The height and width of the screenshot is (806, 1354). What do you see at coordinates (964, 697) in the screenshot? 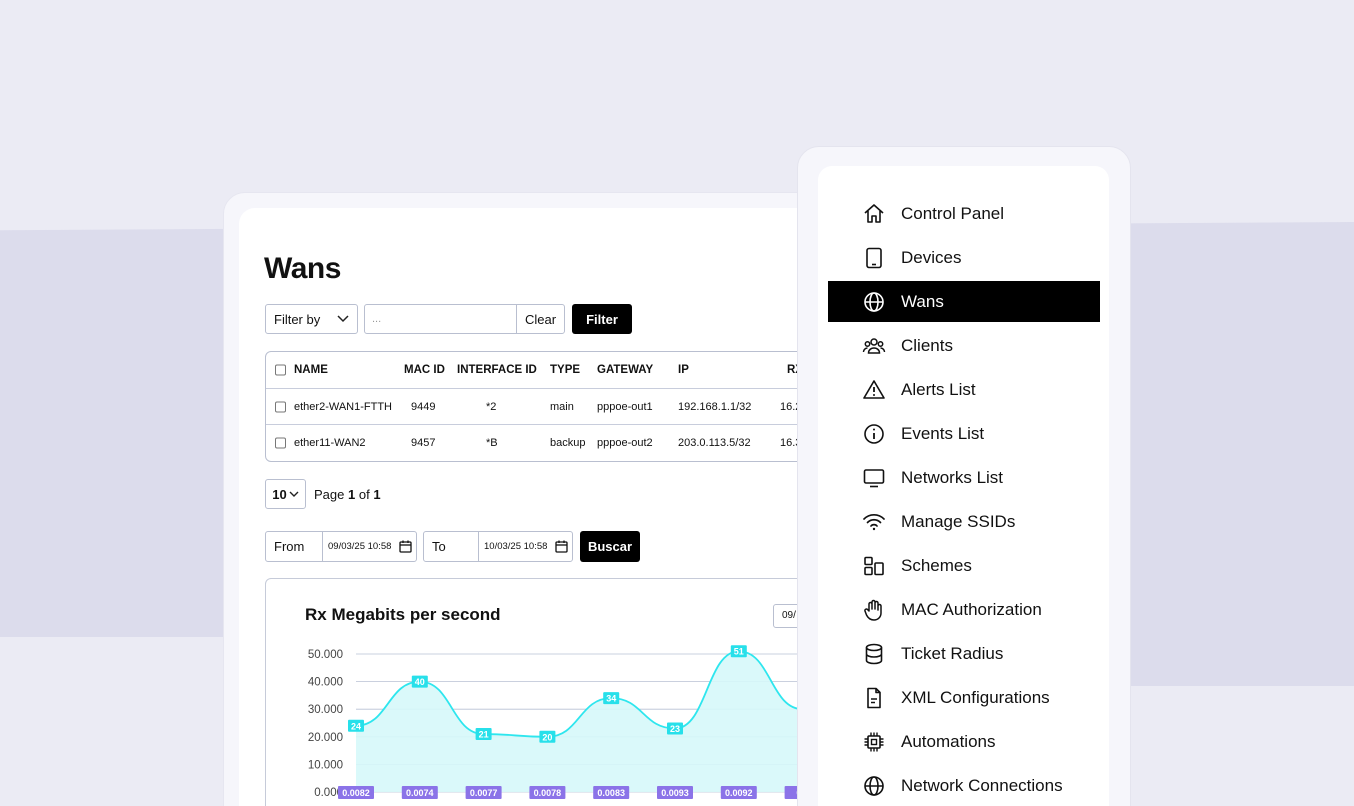
I see `sidebar-item-xml-configurations: XML Configurations` at bounding box center [964, 697].